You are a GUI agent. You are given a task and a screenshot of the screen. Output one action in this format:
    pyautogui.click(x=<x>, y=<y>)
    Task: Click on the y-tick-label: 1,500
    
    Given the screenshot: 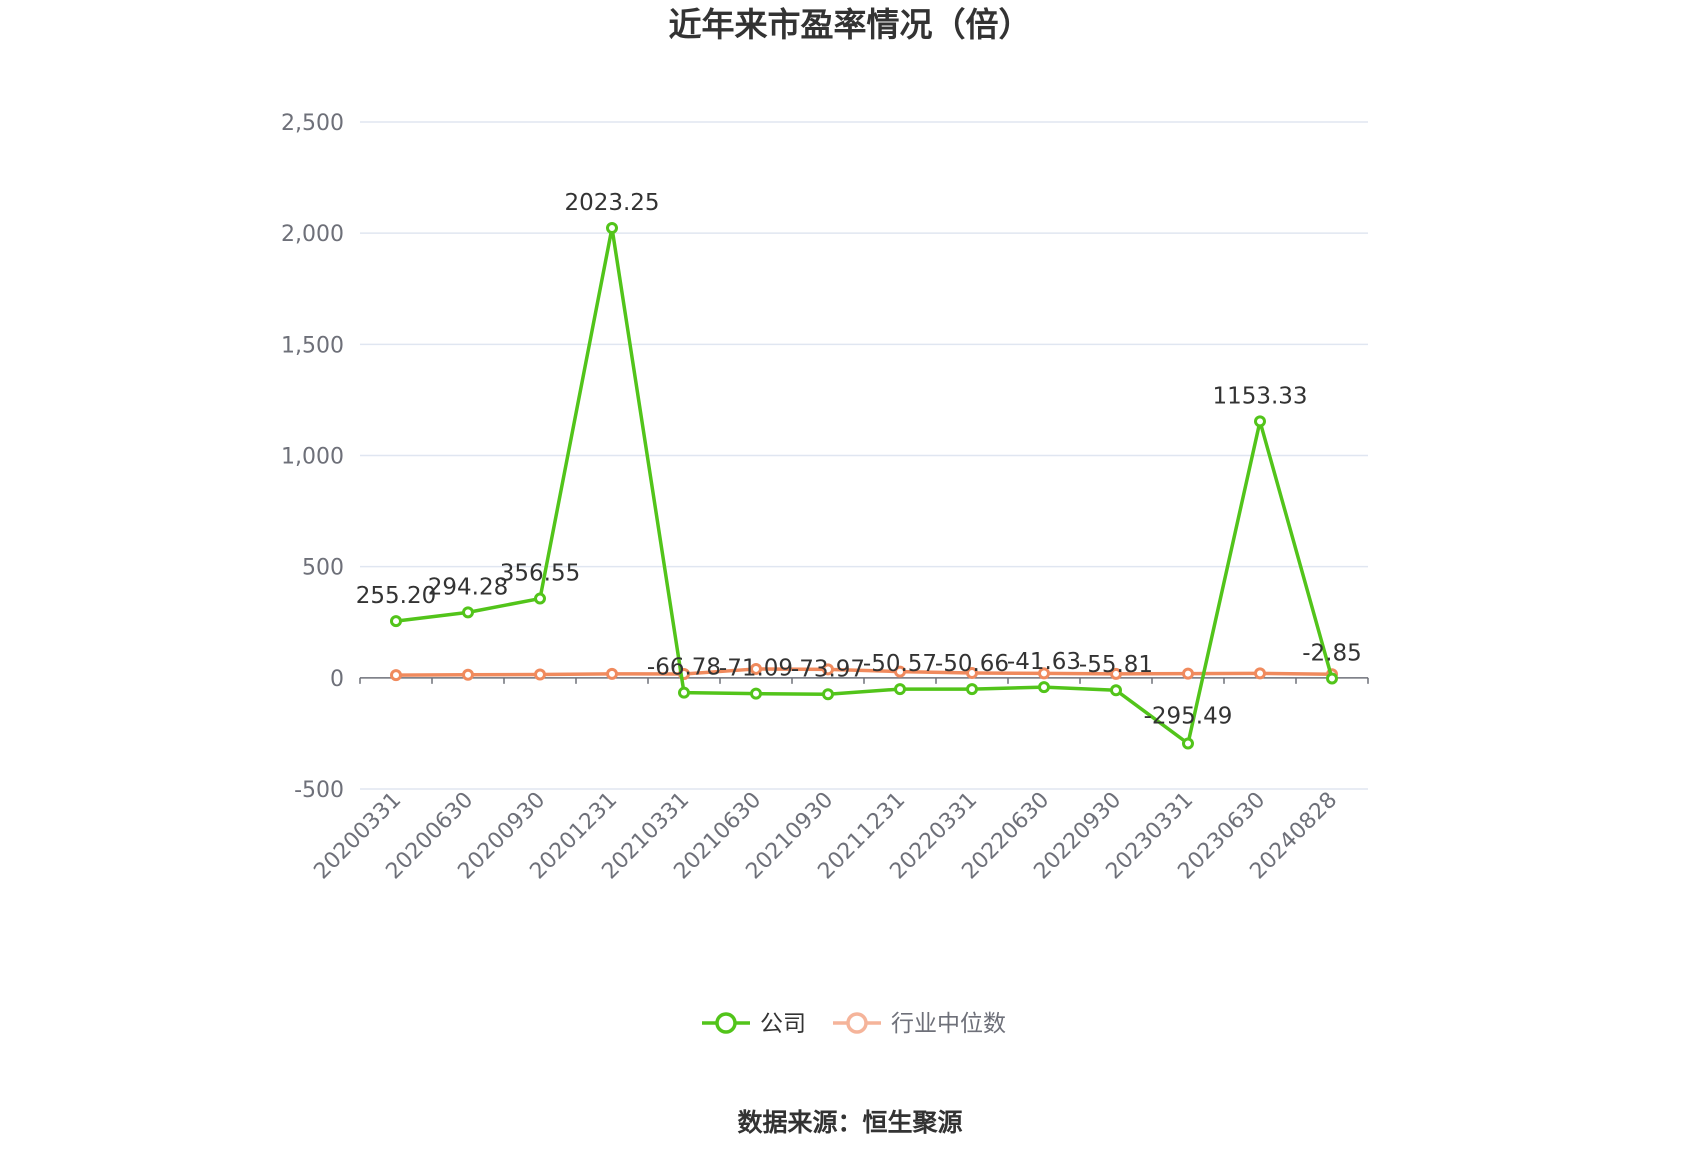 What is the action you would take?
    pyautogui.click(x=312, y=345)
    